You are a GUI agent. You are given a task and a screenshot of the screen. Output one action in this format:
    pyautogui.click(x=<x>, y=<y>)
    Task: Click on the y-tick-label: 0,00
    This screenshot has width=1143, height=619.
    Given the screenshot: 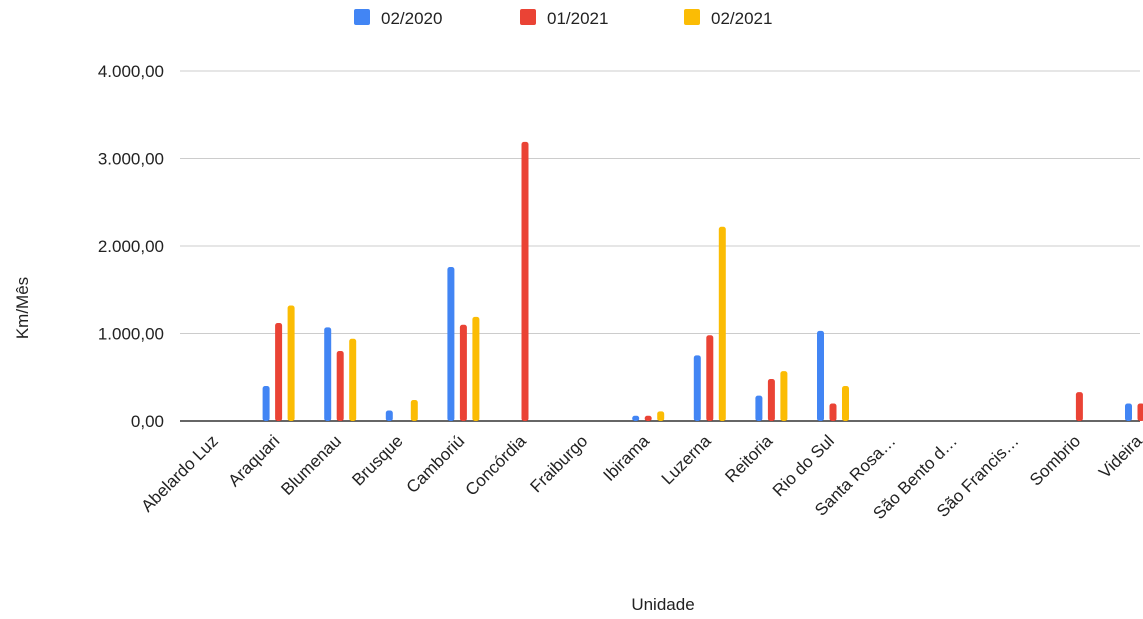 What is the action you would take?
    pyautogui.click(x=147, y=421)
    